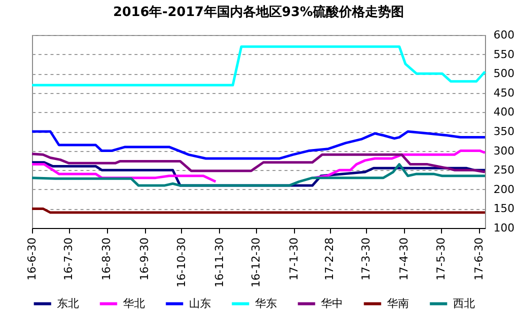  I want to click on legend-label: 华中, so click(332, 303).